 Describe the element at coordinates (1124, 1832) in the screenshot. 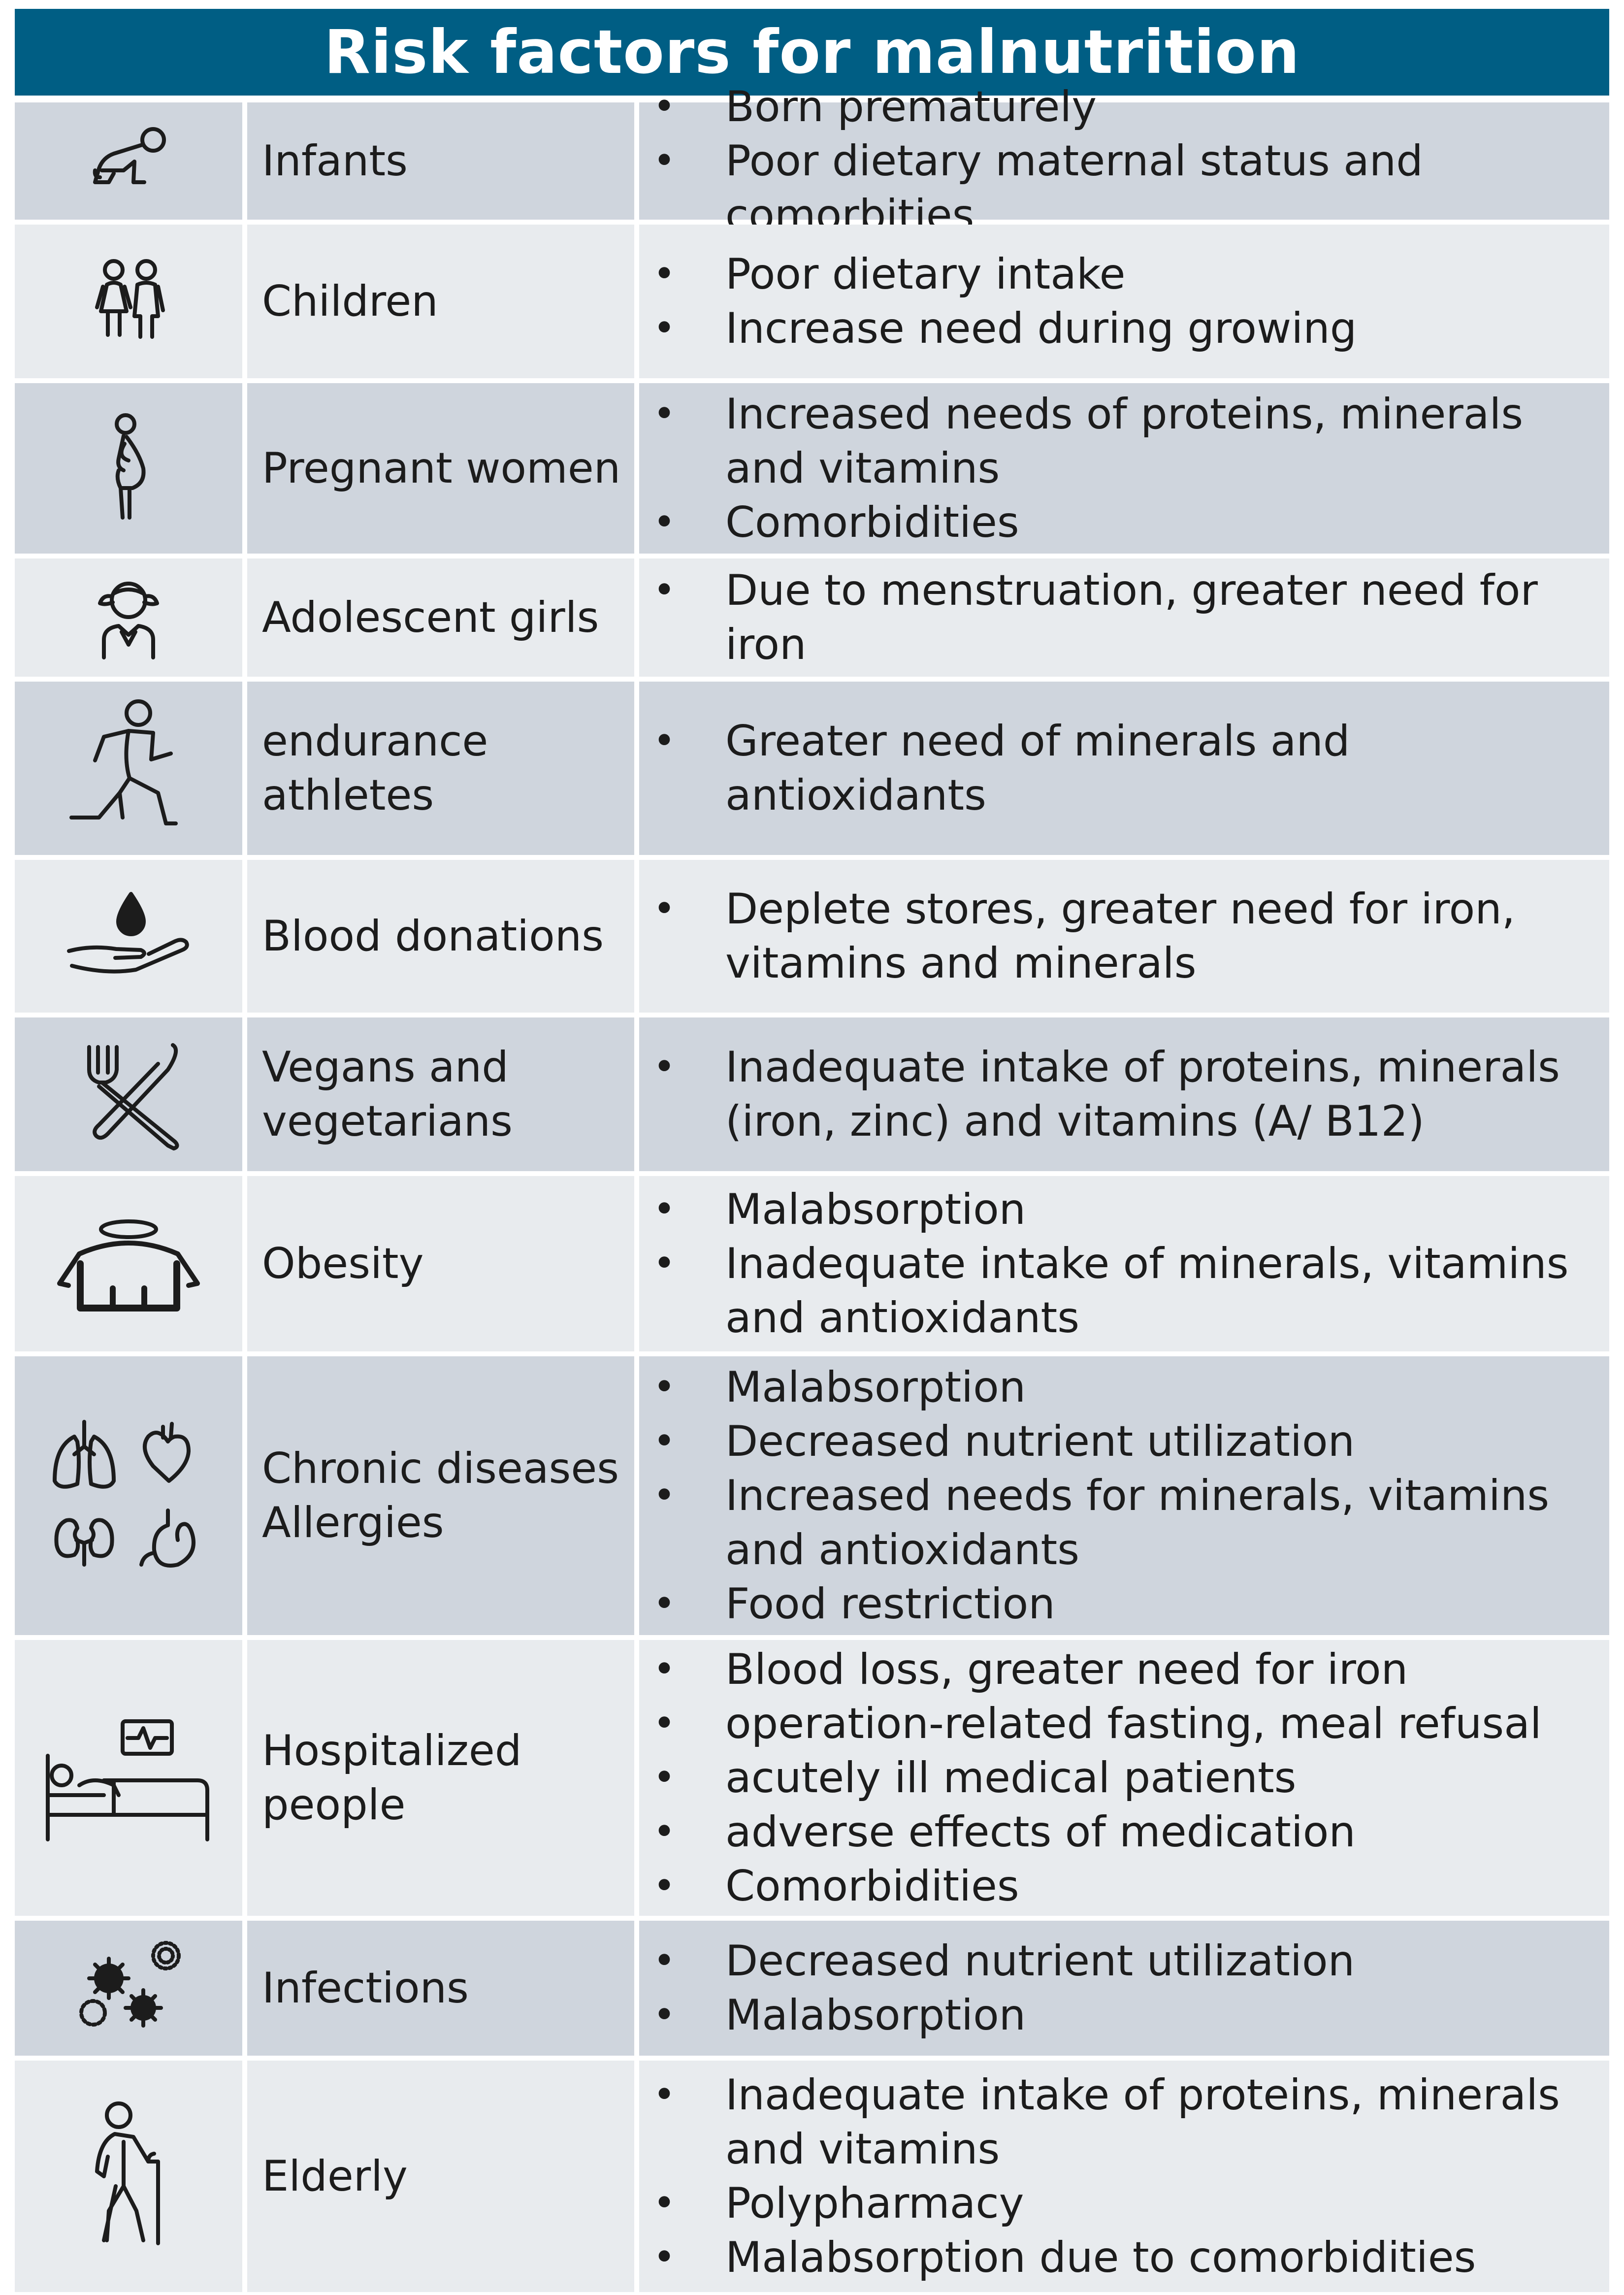

I see `factor-item: adverse effects of medication` at that location.